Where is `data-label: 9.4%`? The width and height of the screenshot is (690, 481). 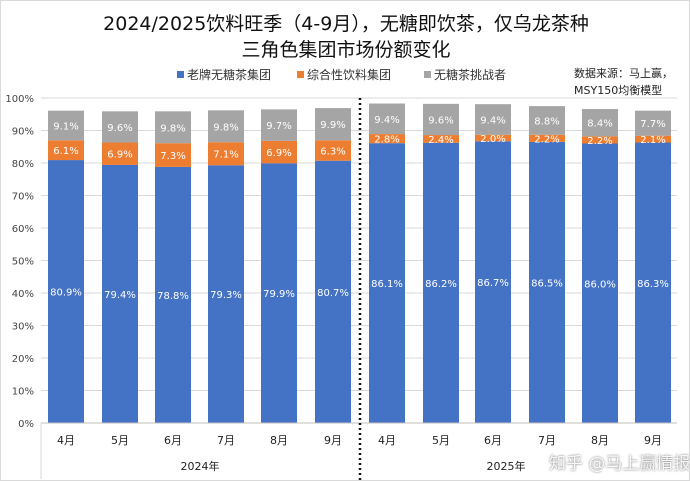
data-label: 9.4% is located at coordinates (492, 120).